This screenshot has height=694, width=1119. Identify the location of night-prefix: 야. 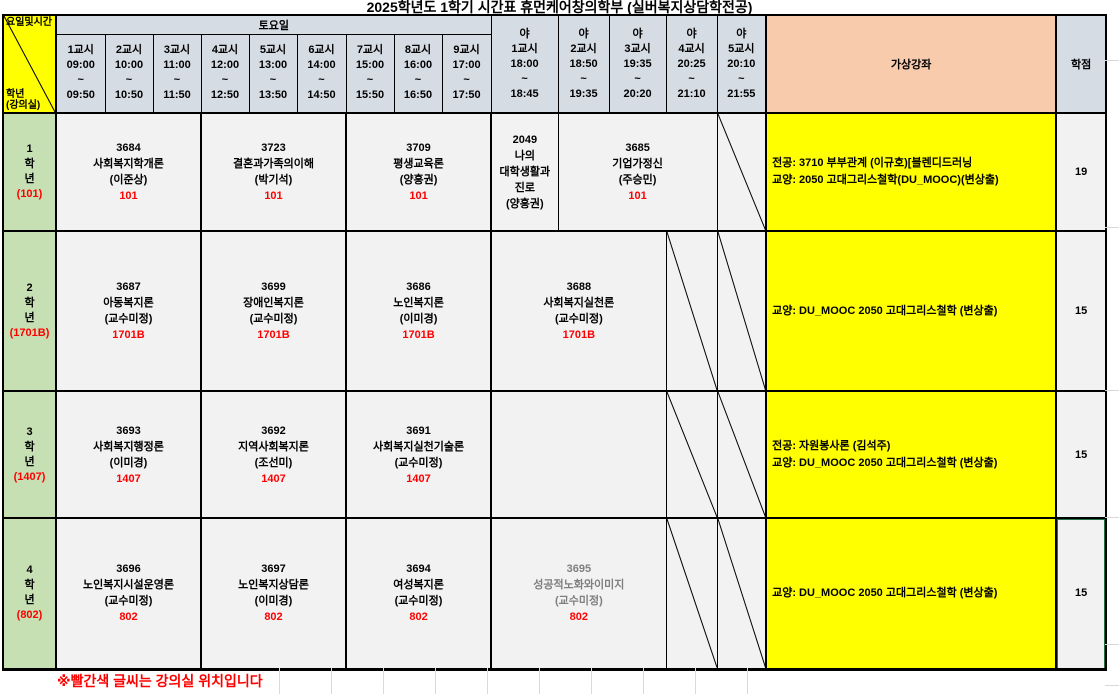
(637, 33).